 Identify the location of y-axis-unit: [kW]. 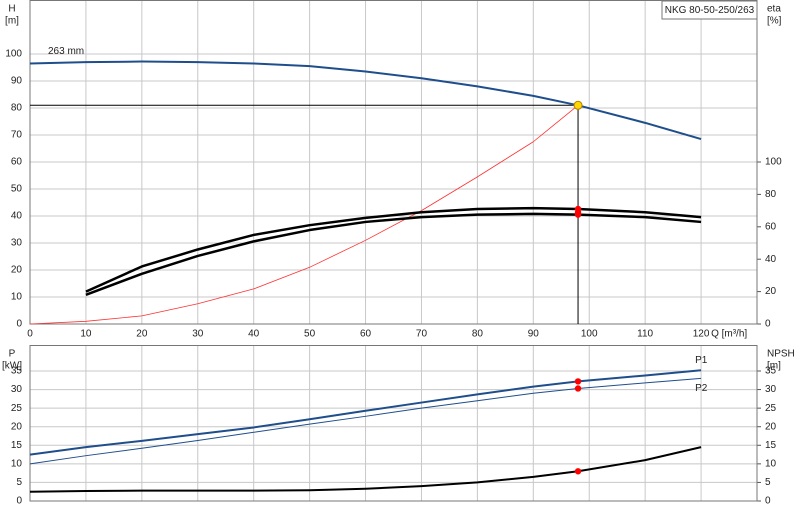
(12, 366).